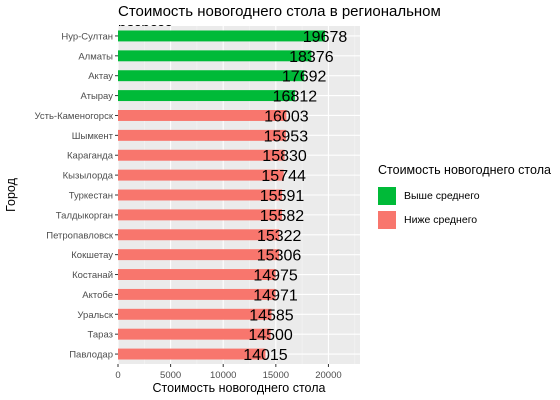 This screenshot has width=560, height=400. Describe the element at coordinates (275, 295) in the screenshot. I see `data-label: 14971` at that location.